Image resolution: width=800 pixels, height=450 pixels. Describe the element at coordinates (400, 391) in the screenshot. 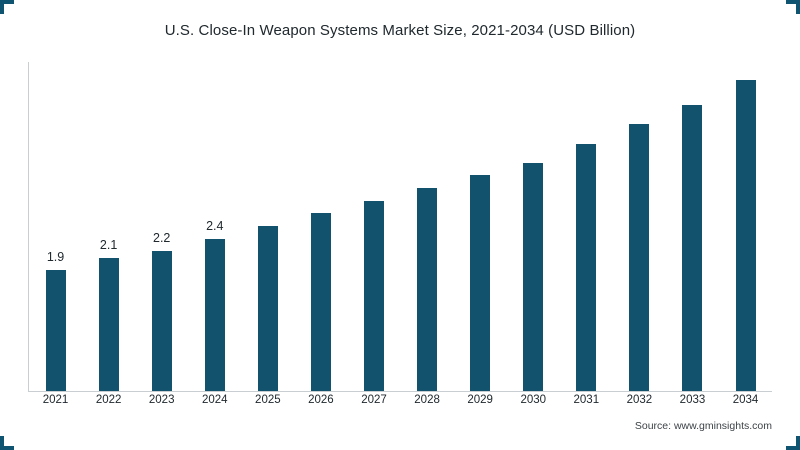

I see `x-axis-line` at that location.